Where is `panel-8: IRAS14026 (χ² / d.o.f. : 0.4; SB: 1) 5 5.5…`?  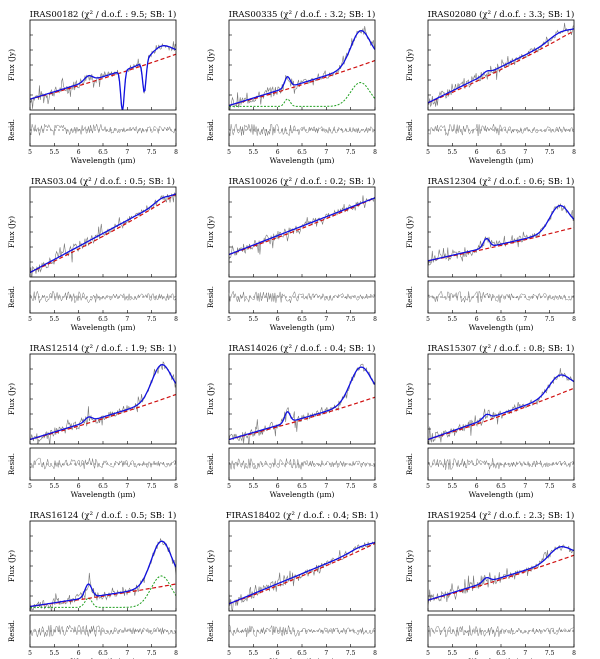
panel-8: IRAS14026 (χ² / d.o.f. : 0.4; SB: 1) 5 5.5… is located at coordinates (291, 421).